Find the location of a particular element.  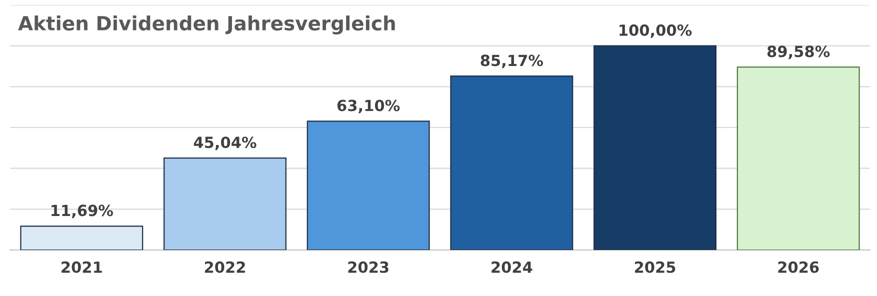

x-tick-label: 2023 is located at coordinates (368, 267).